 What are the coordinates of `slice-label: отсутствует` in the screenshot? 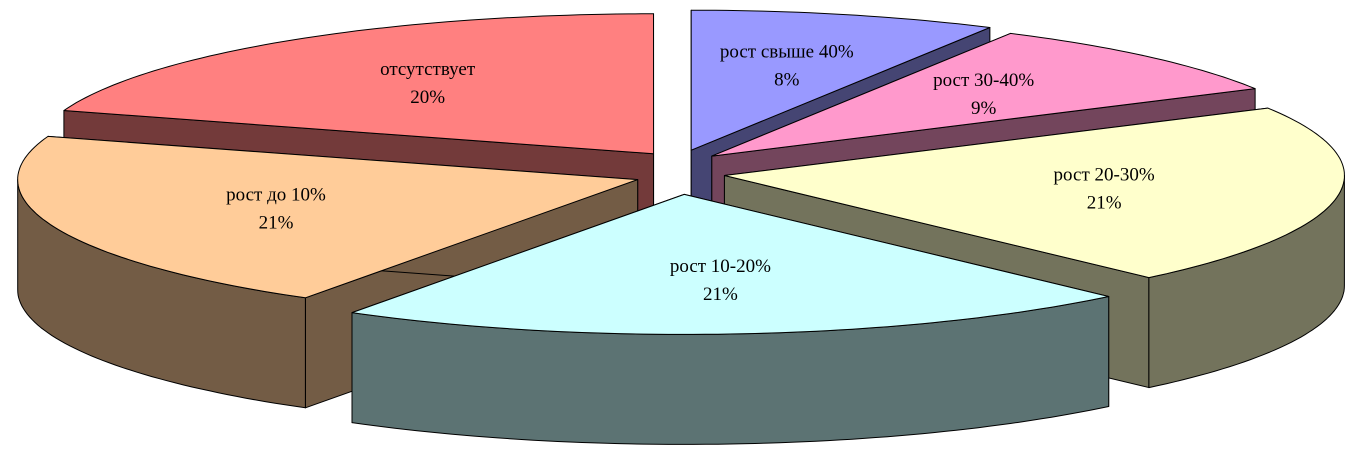 It's located at (428, 69).